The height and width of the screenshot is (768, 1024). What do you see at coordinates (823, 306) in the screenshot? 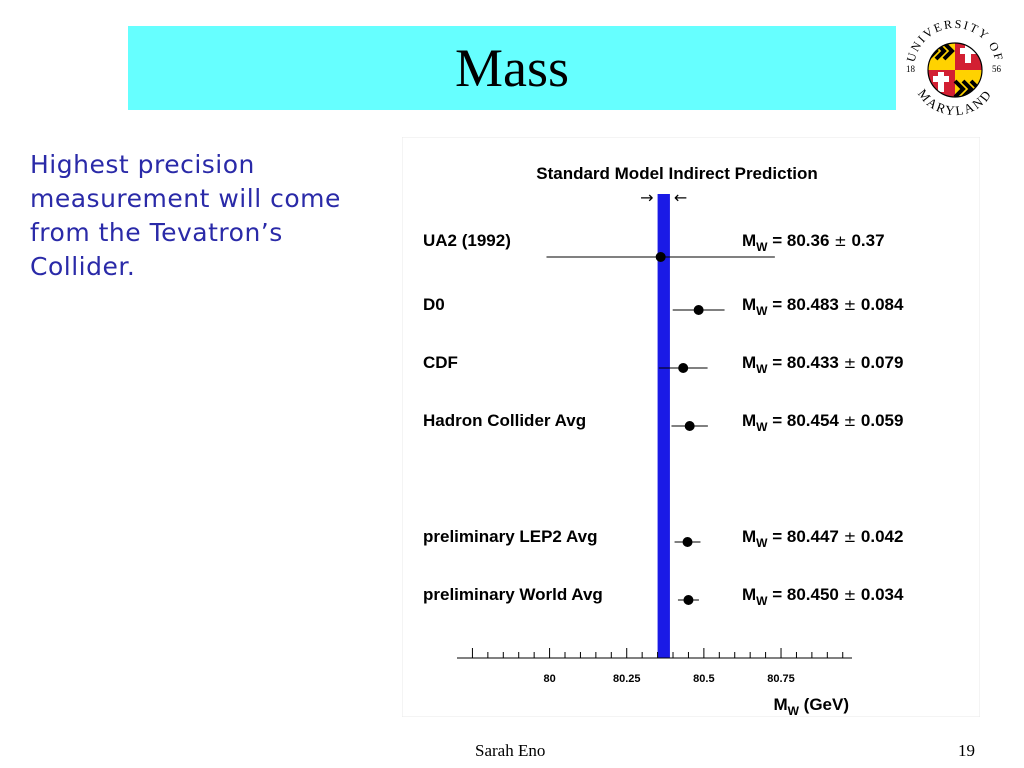
I see `measurement-value-label: MW = 80.483 ± 0.084` at bounding box center [823, 306].